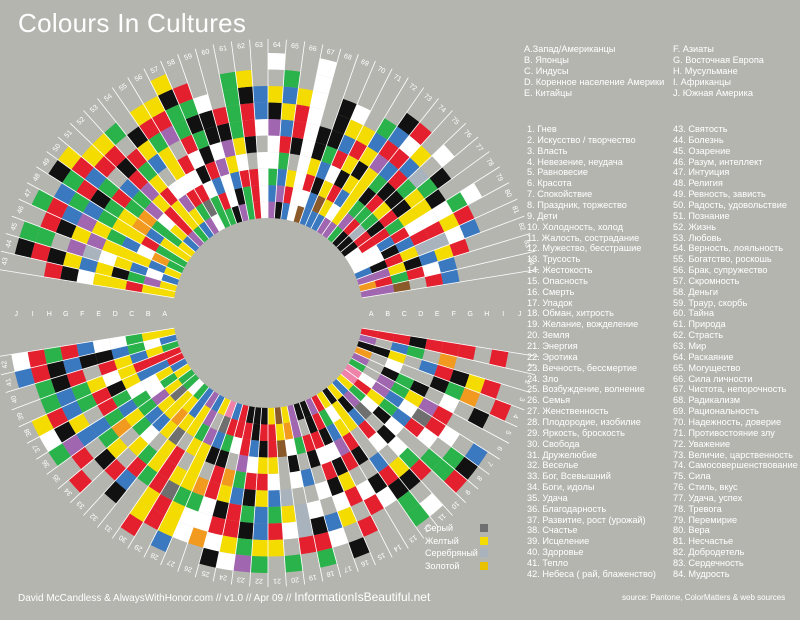 Image resolution: width=800 pixels, height=620 pixels. What do you see at coordinates (14, 399) in the screenshot?
I see `segment-number: 40` at bounding box center [14, 399].